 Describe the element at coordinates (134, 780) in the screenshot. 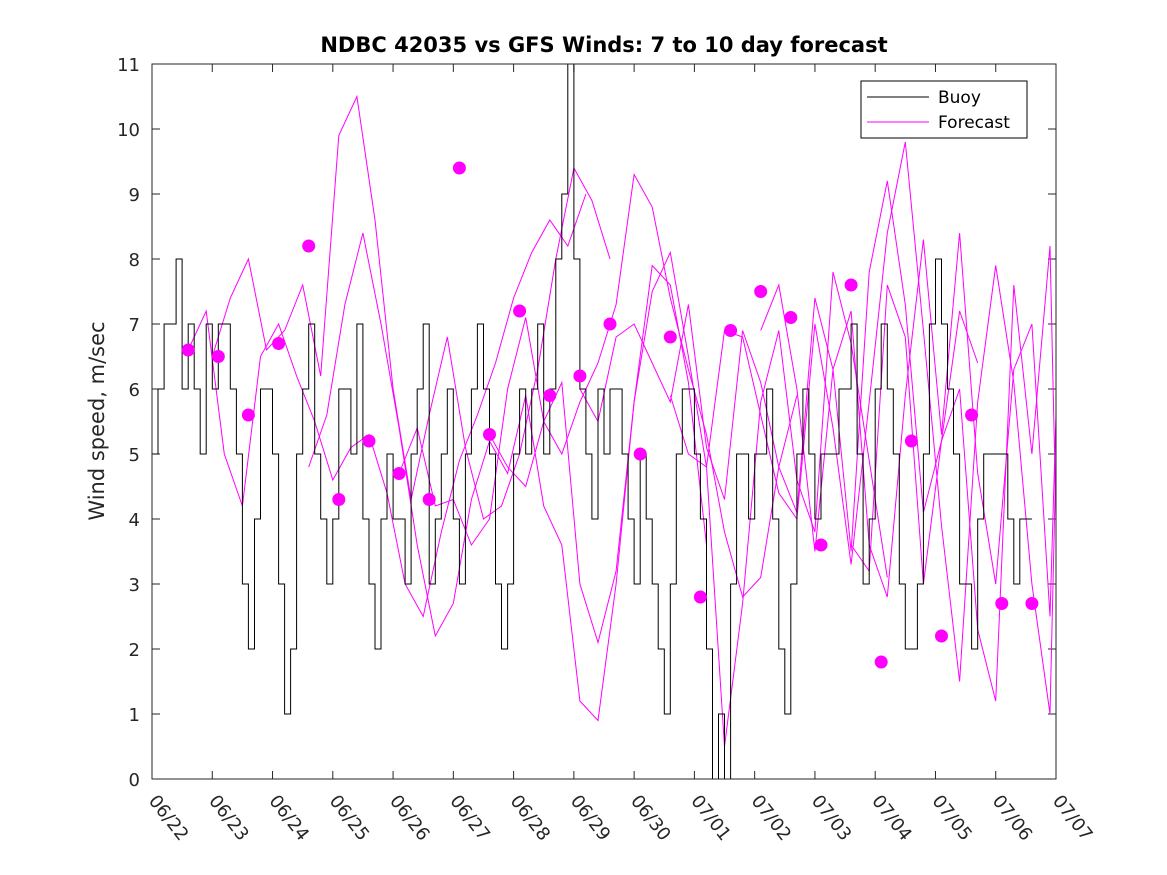

I see `y-tick-label: 0` at that location.